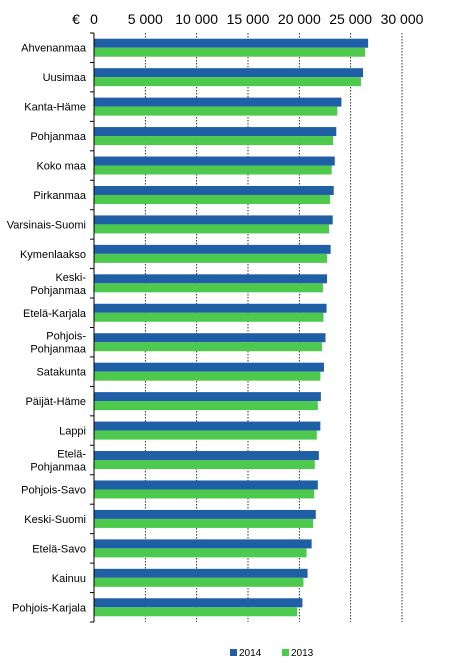 The image size is (473, 672). Describe the element at coordinates (55, 520) in the screenshot. I see `category-label: Keski-Suomi` at that location.